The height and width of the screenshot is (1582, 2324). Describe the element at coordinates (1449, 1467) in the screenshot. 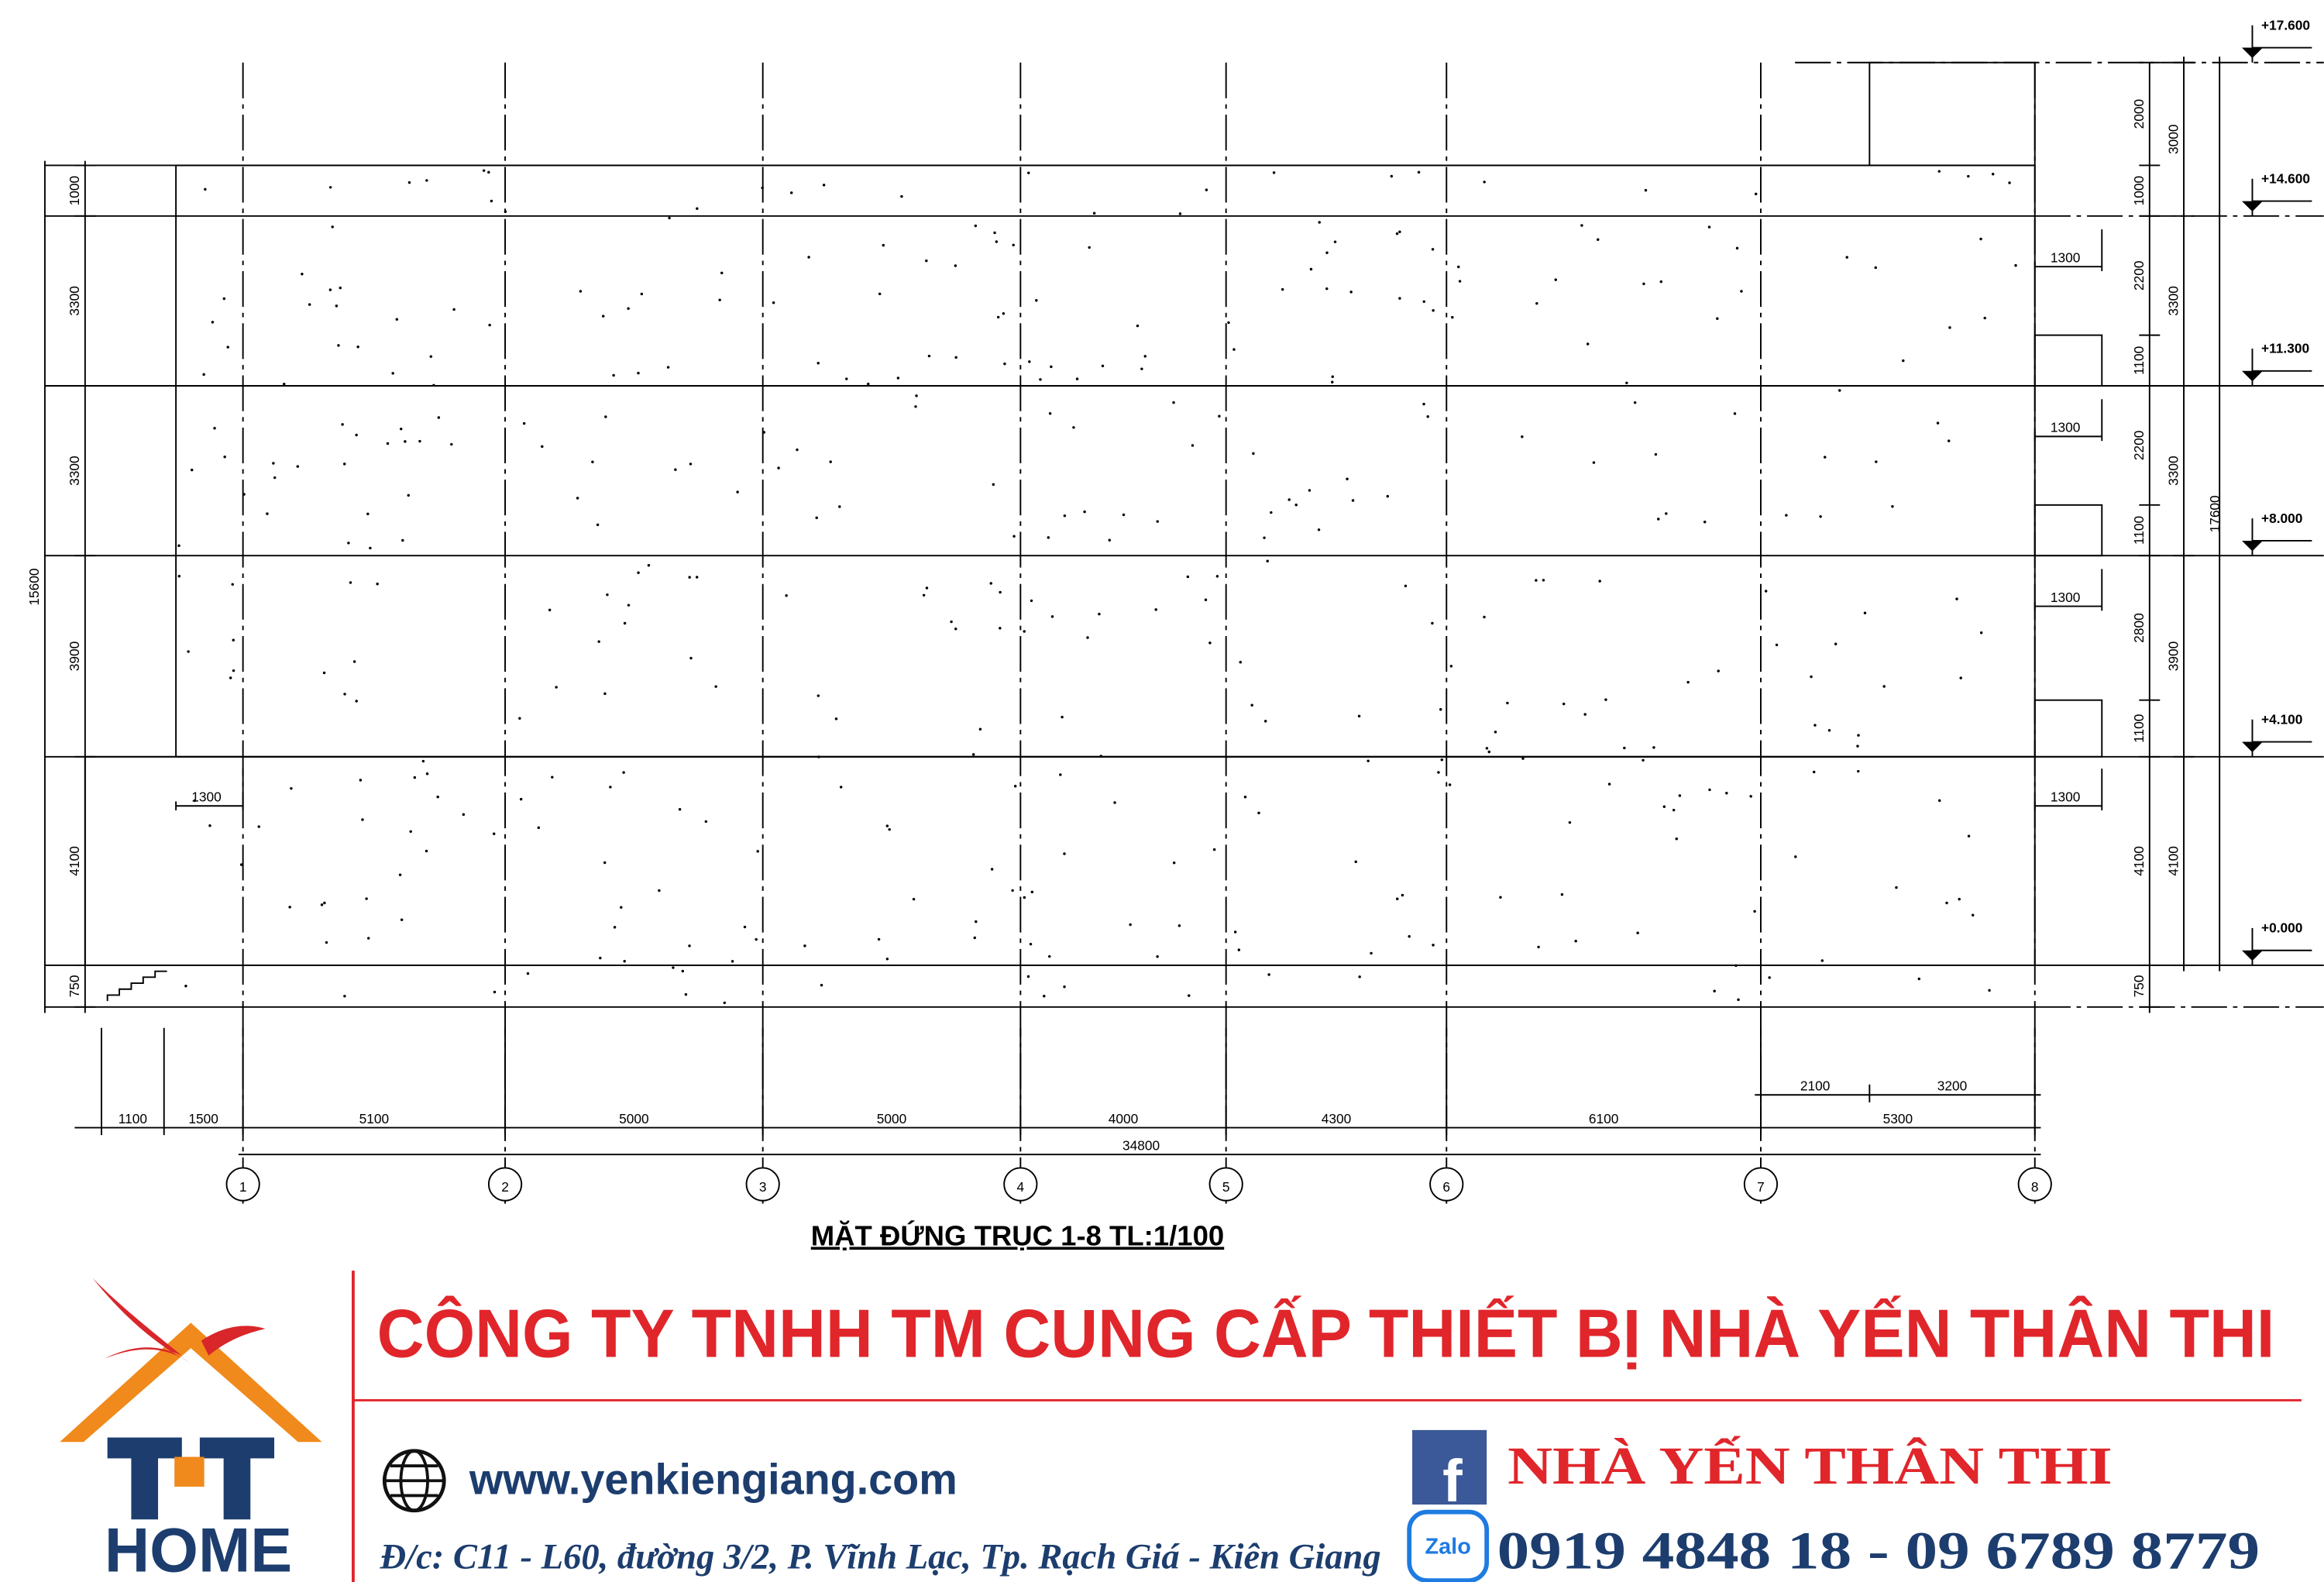

I see `facebook-icon` at that location.